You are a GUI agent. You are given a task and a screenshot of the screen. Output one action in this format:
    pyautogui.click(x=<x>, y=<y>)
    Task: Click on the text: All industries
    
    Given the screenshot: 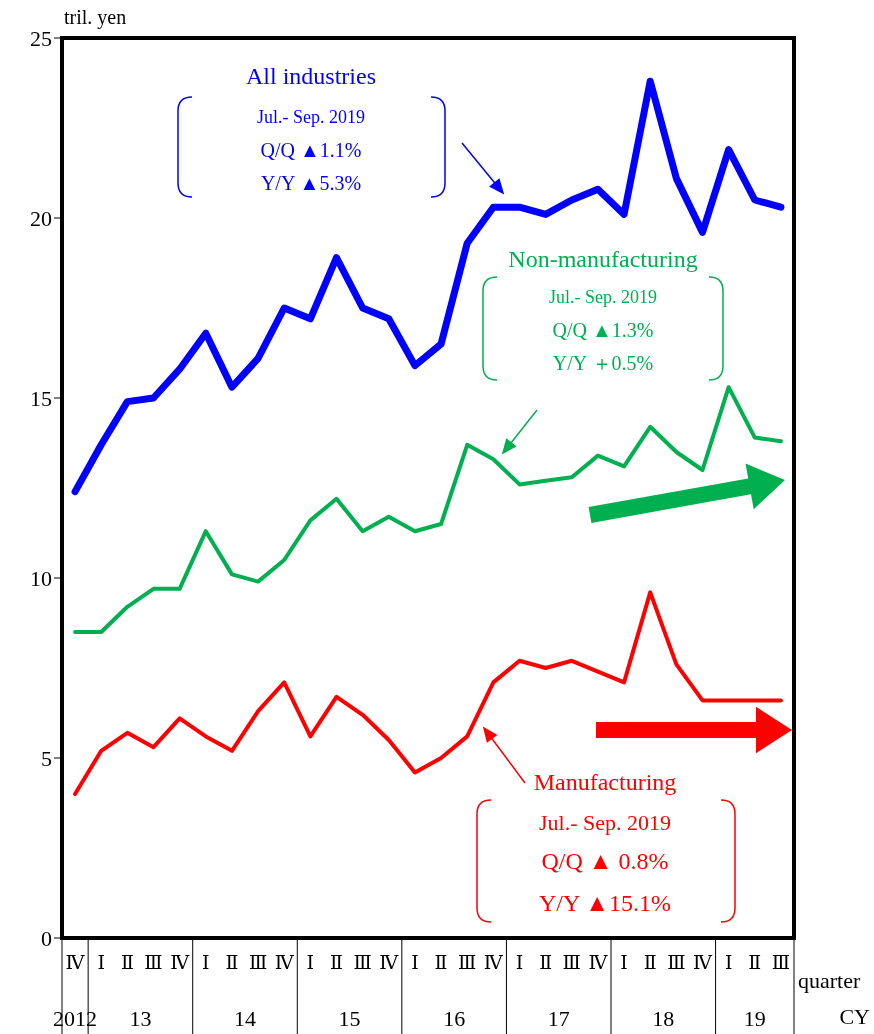 What is the action you would take?
    pyautogui.click(x=311, y=76)
    